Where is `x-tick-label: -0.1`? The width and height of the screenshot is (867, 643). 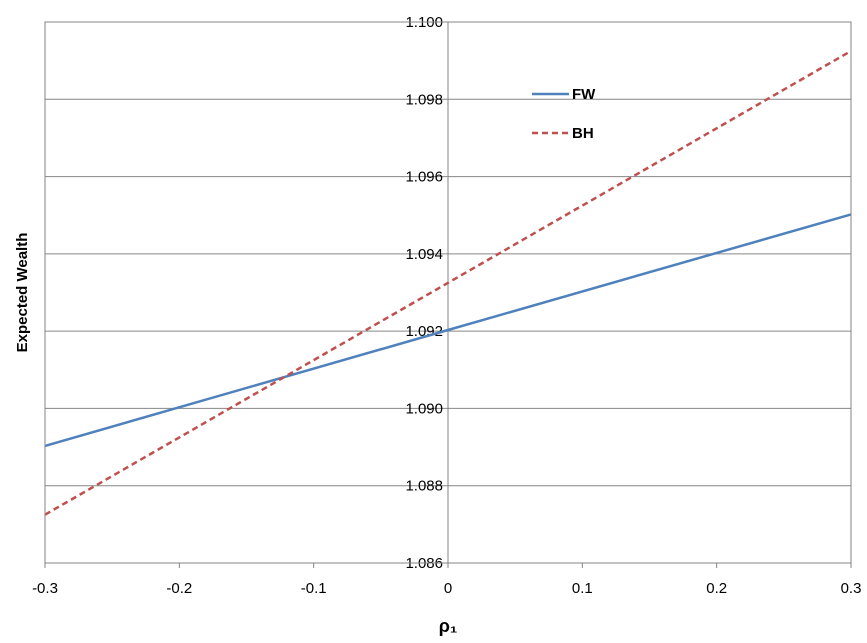 x-tick-label: -0.1 is located at coordinates (314, 588).